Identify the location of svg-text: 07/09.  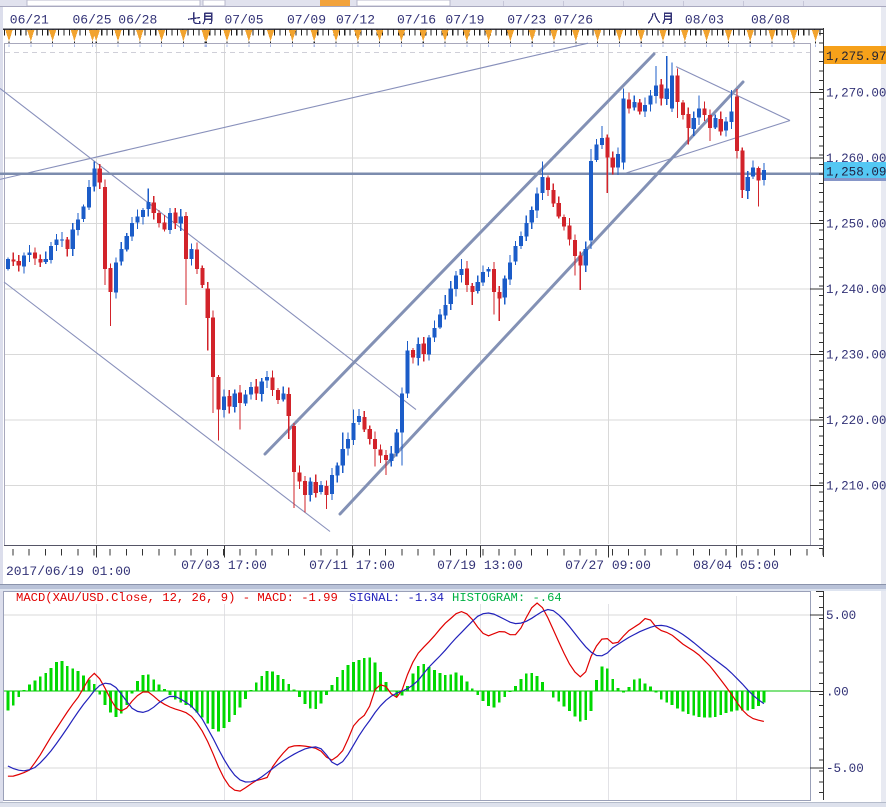
(306, 20).